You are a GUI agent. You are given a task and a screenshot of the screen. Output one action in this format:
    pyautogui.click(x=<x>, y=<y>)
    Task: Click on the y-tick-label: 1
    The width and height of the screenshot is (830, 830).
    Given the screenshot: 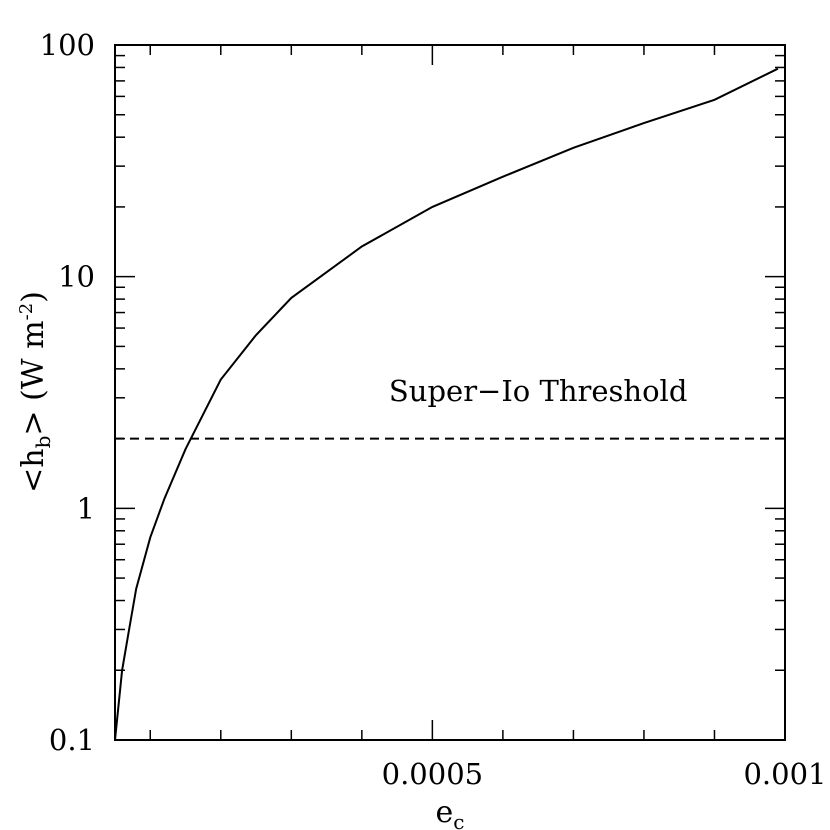 What is the action you would take?
    pyautogui.click(x=86, y=508)
    